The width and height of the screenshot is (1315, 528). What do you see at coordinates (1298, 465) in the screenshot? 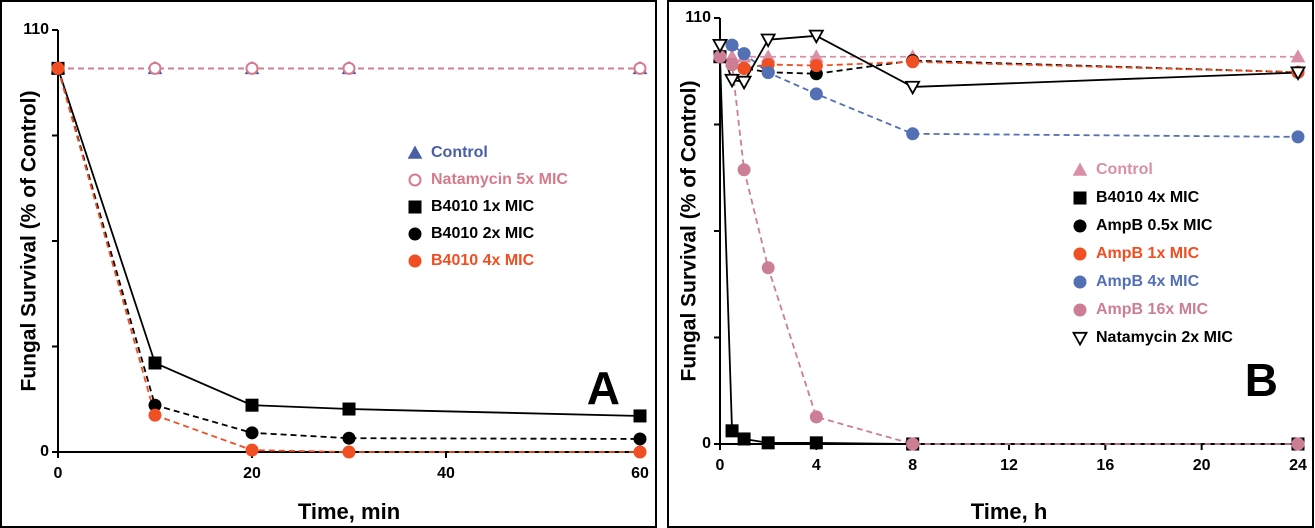
I see `x-tick-label: 24` at bounding box center [1298, 465].